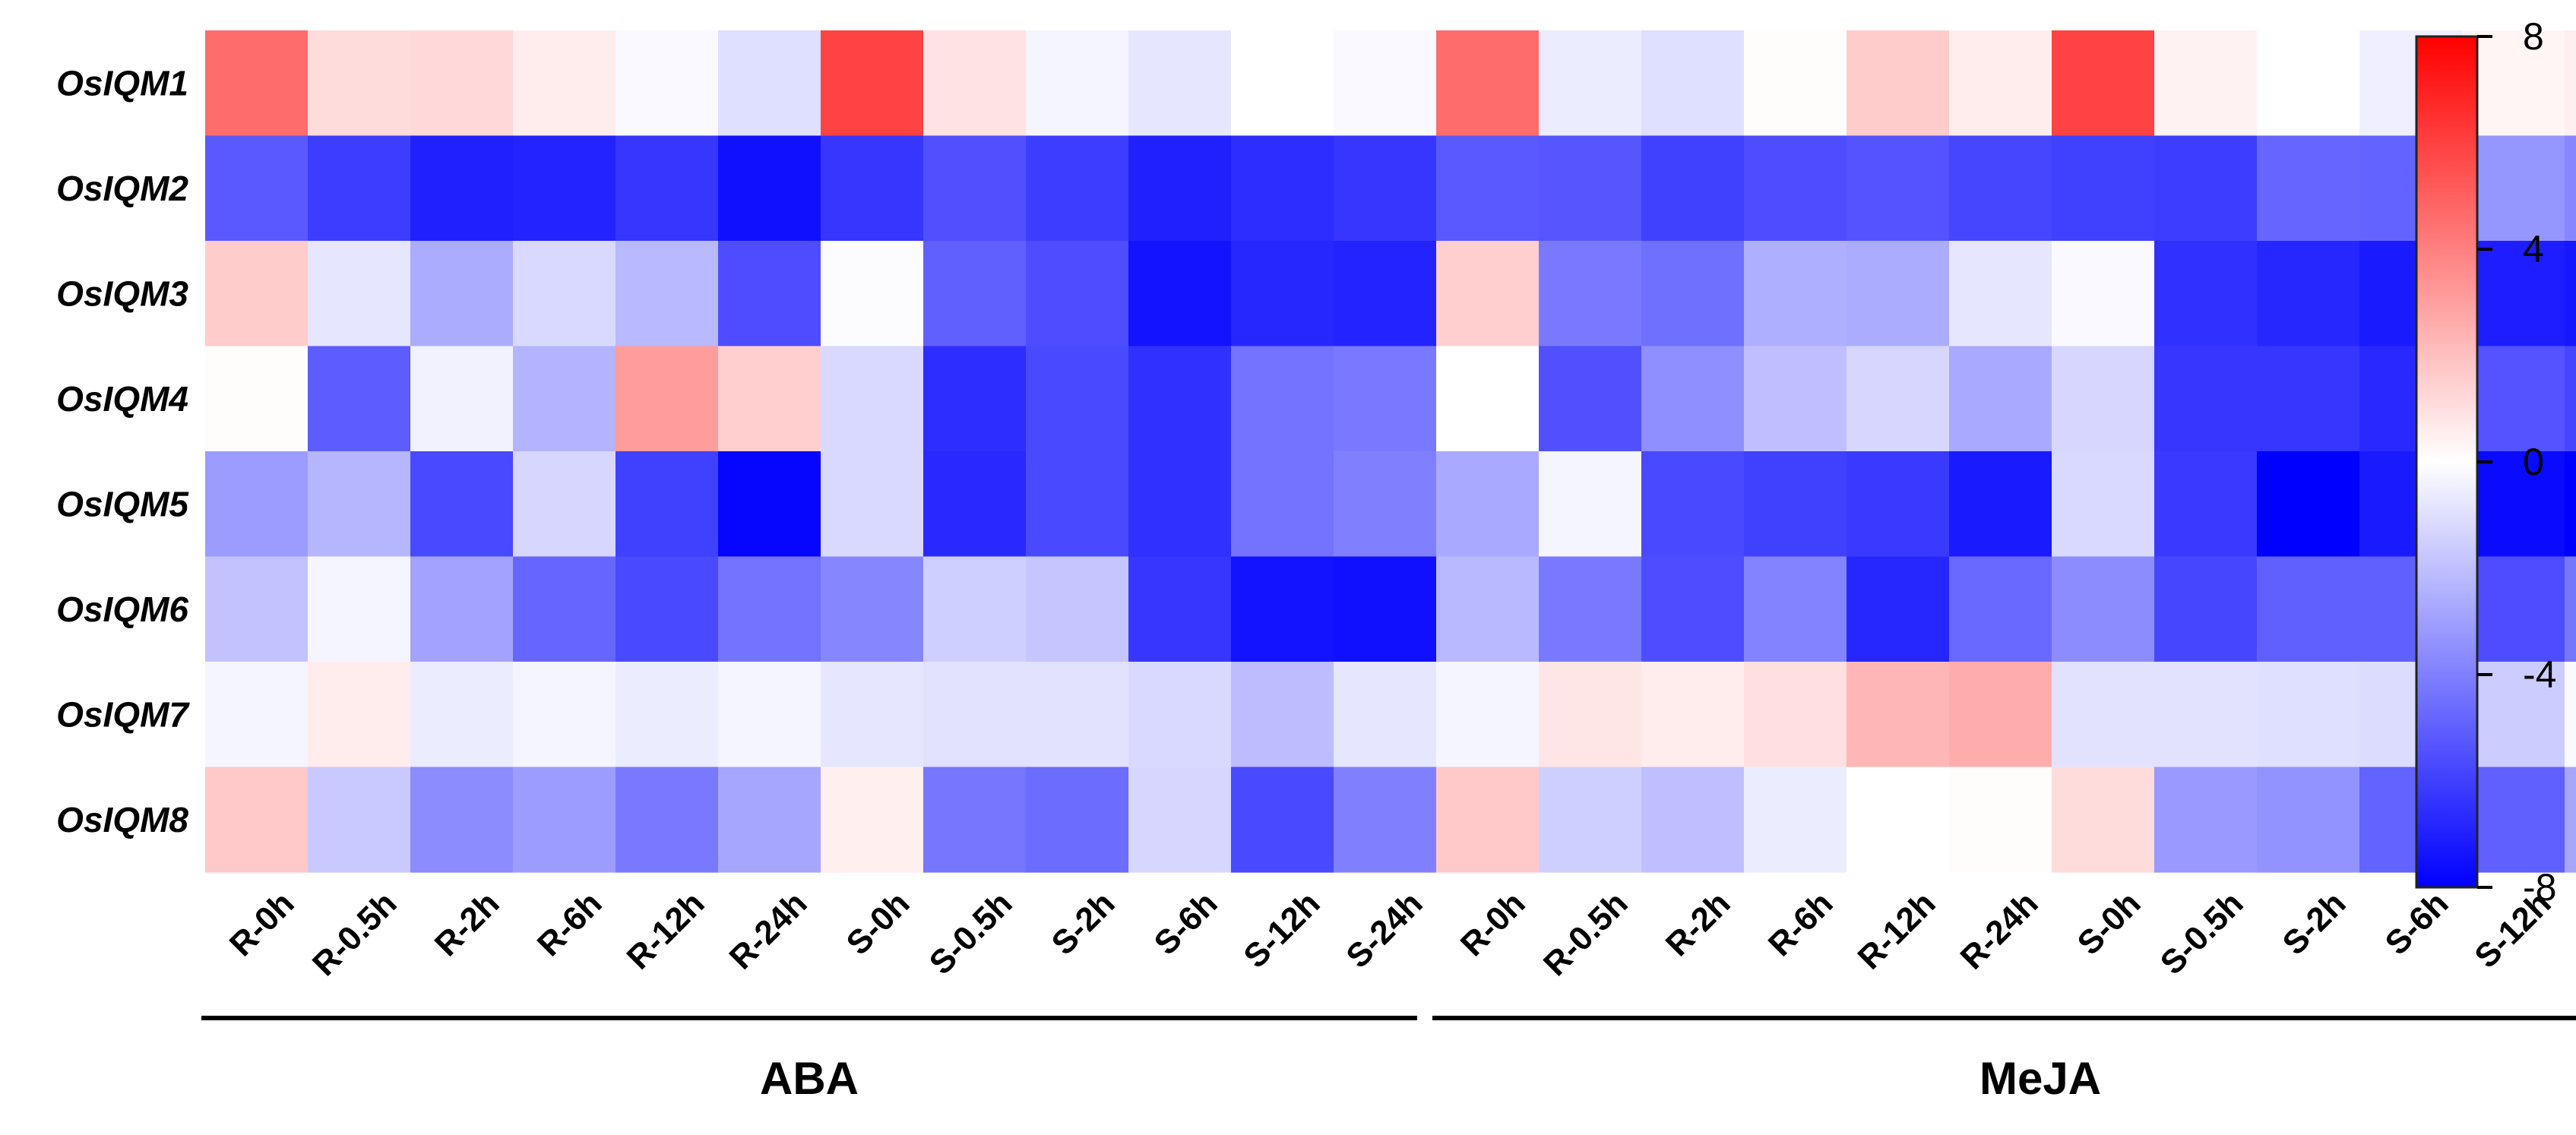  Describe the element at coordinates (122, 399) in the screenshot. I see `row-label: OsIQM4` at that location.